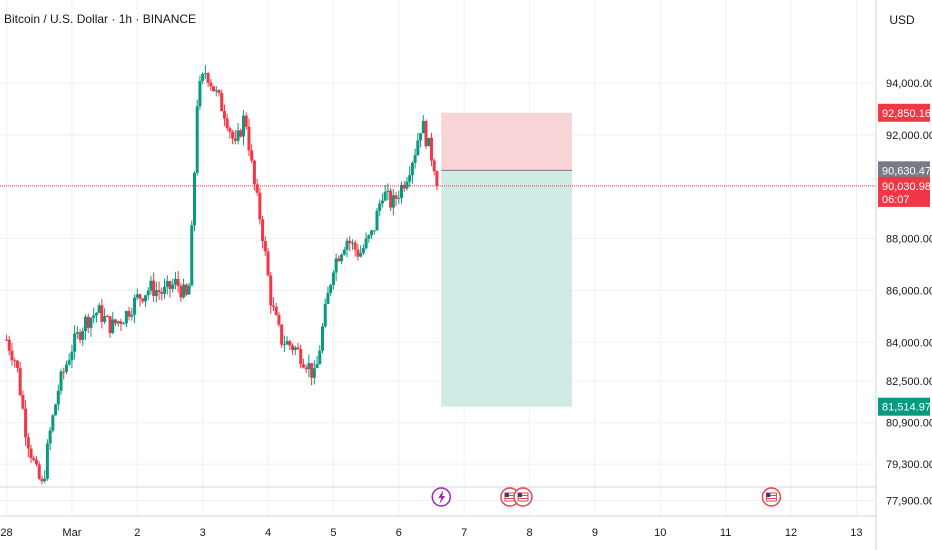 This screenshot has width=932, height=550. I want to click on currency-button: USD, so click(902, 20).